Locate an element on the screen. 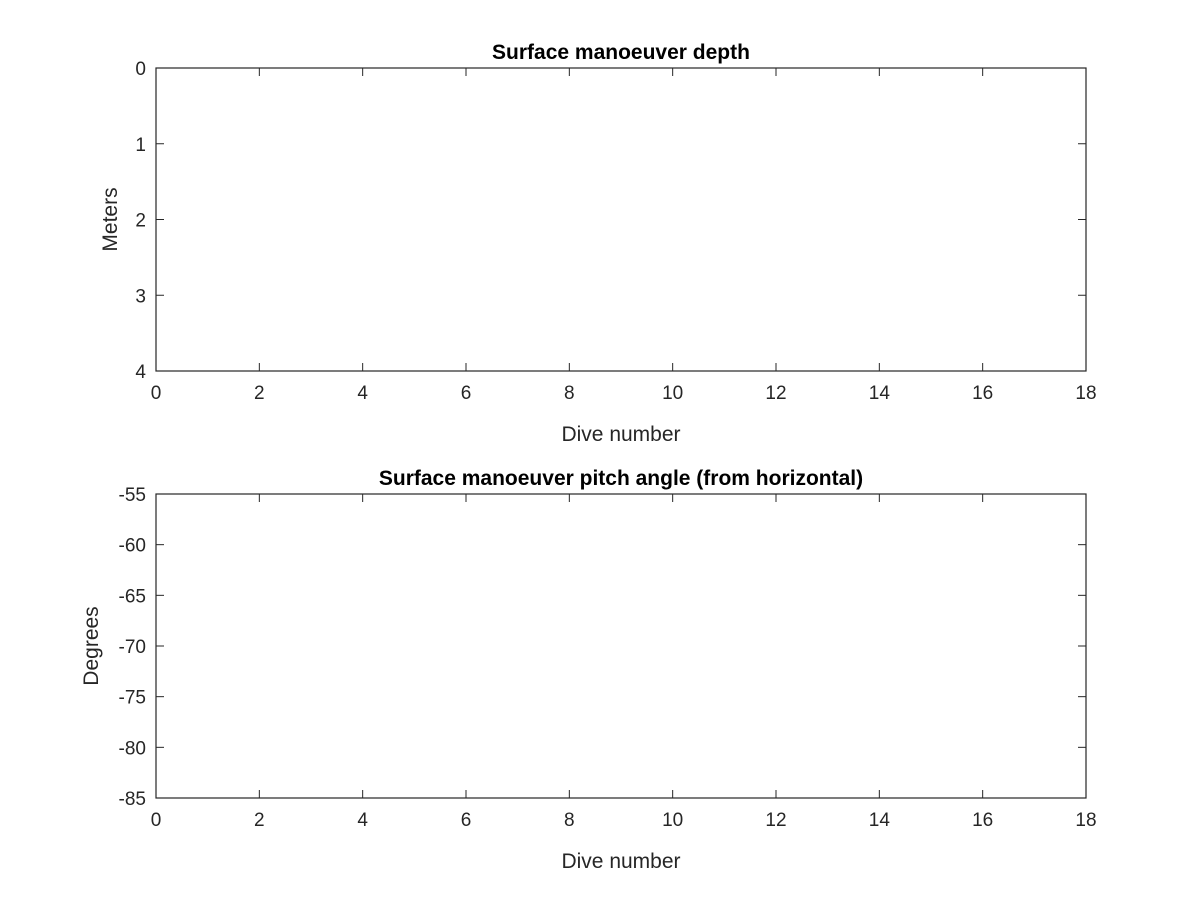 The width and height of the screenshot is (1200, 900). y-tick-label: -75 is located at coordinates (132, 698).